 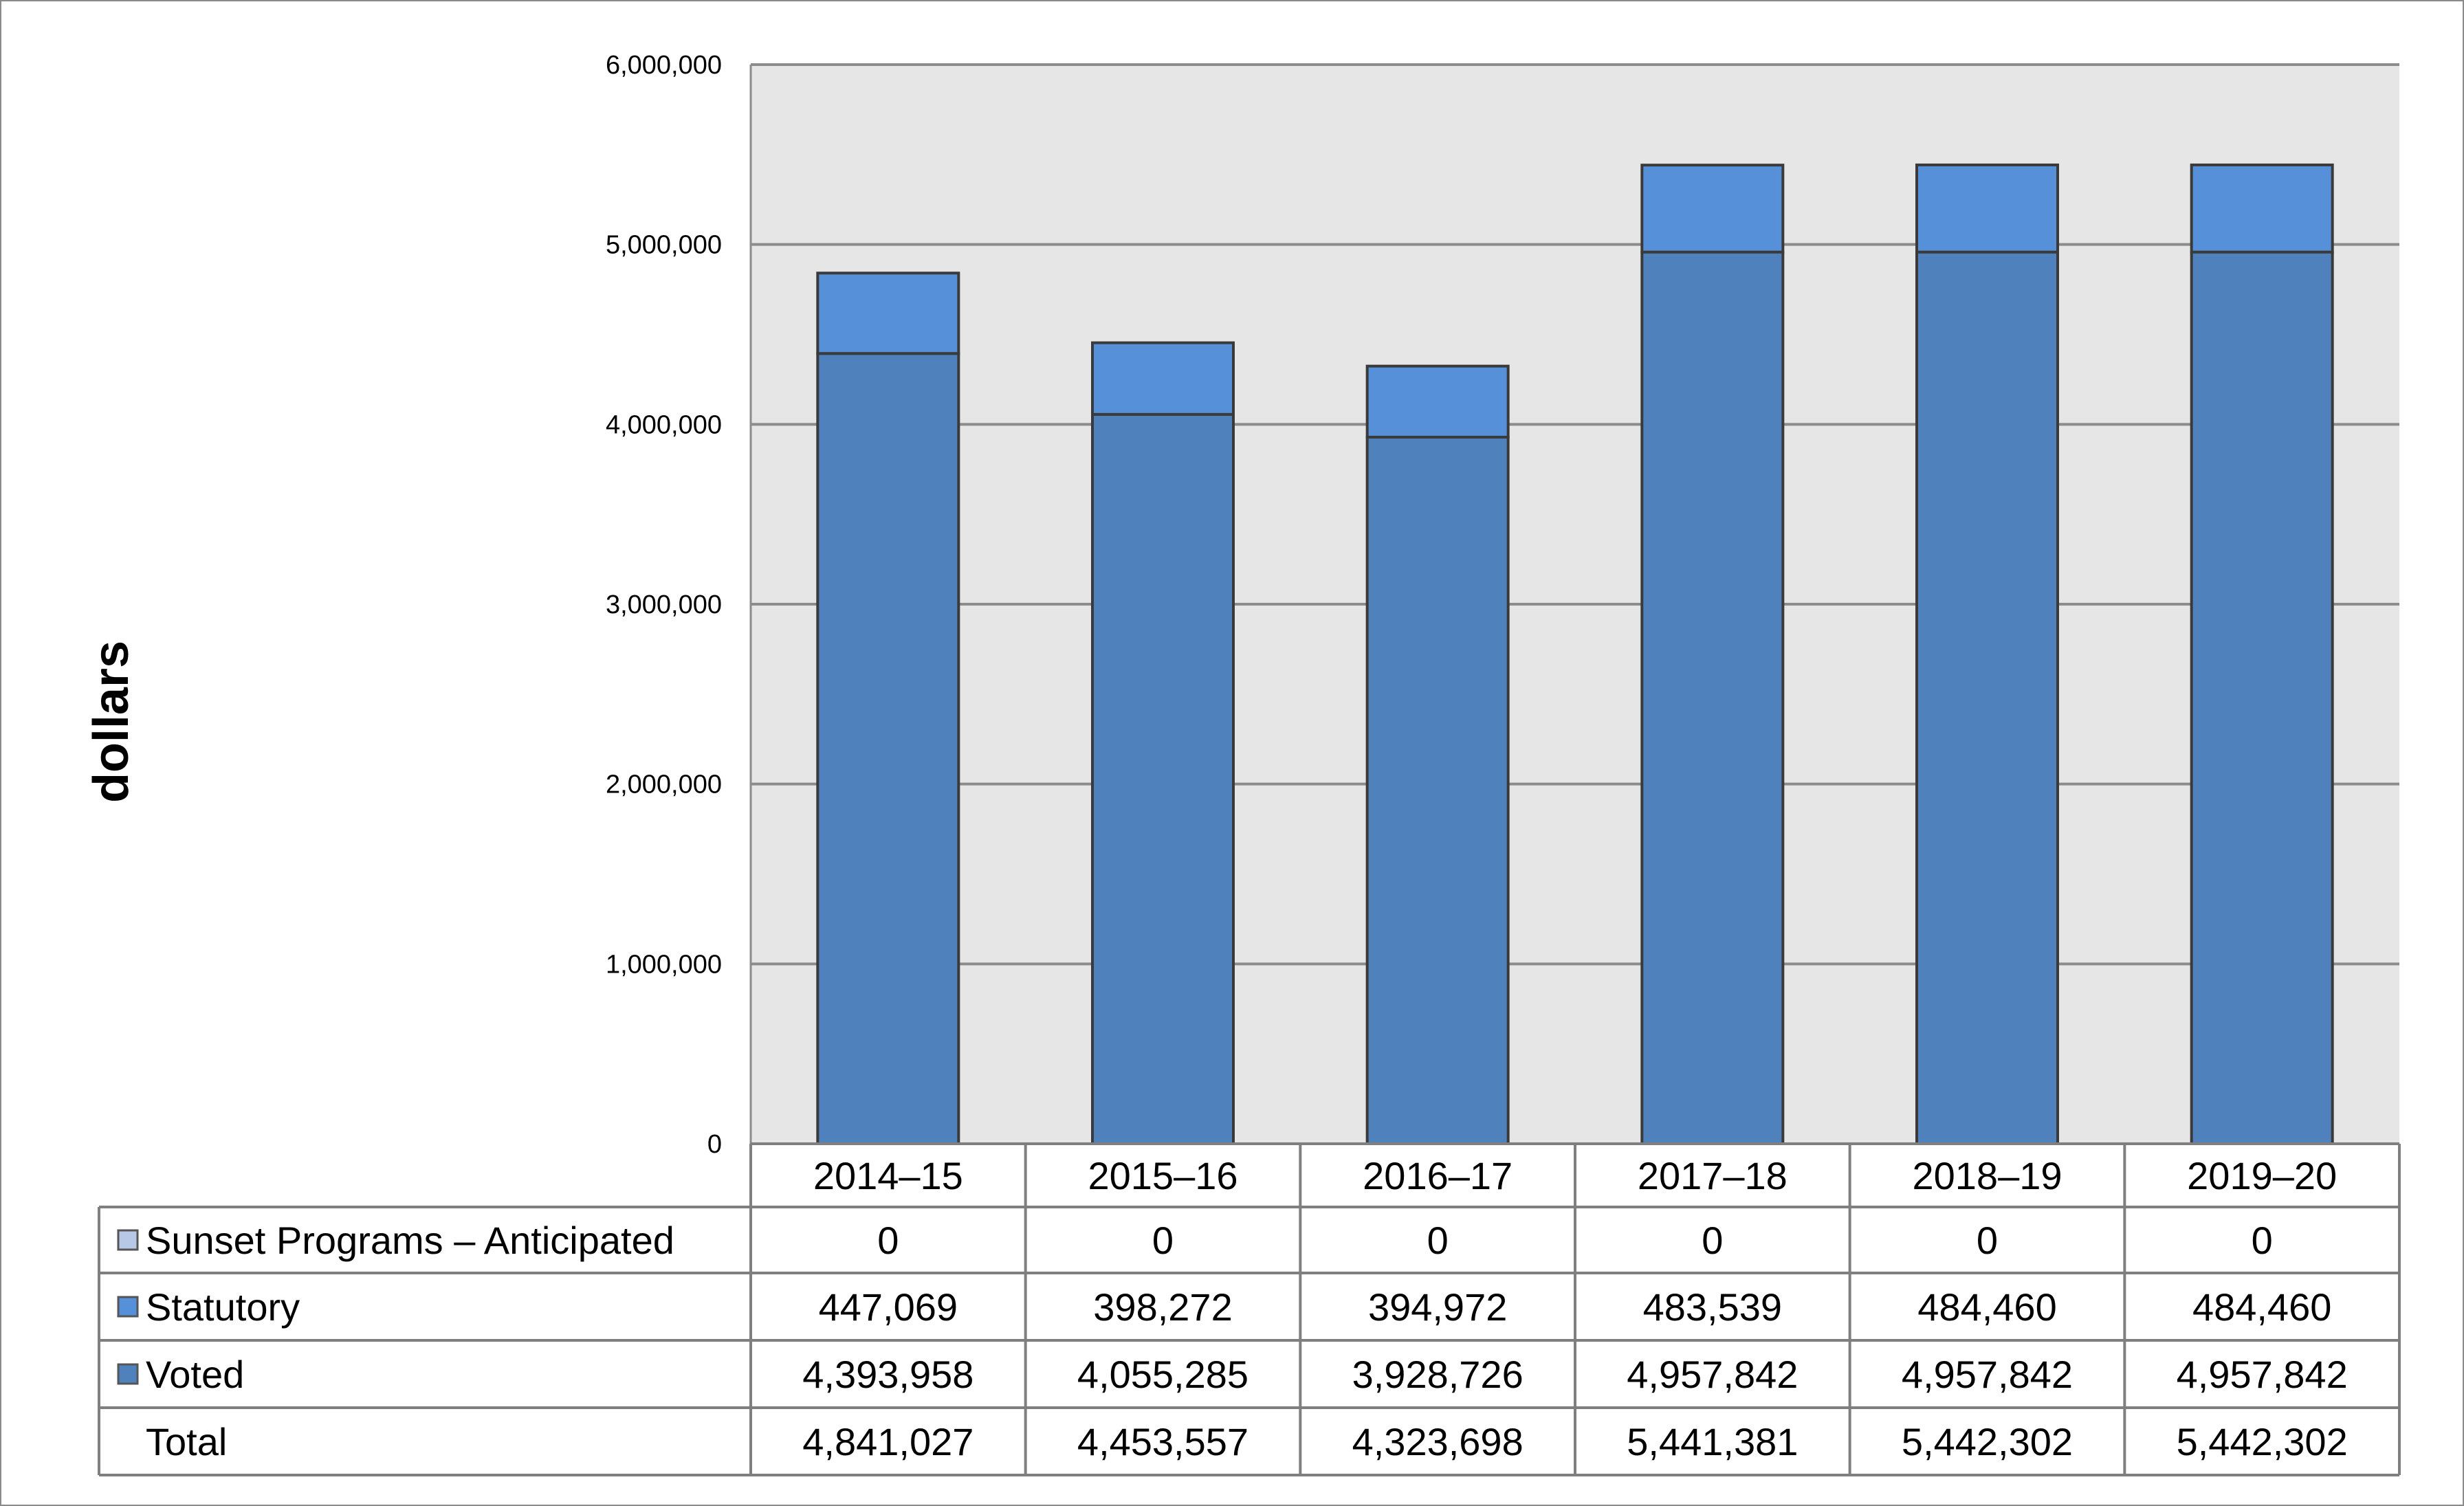 I want to click on table-cell-value: 4,453,557, so click(x=1162, y=1441).